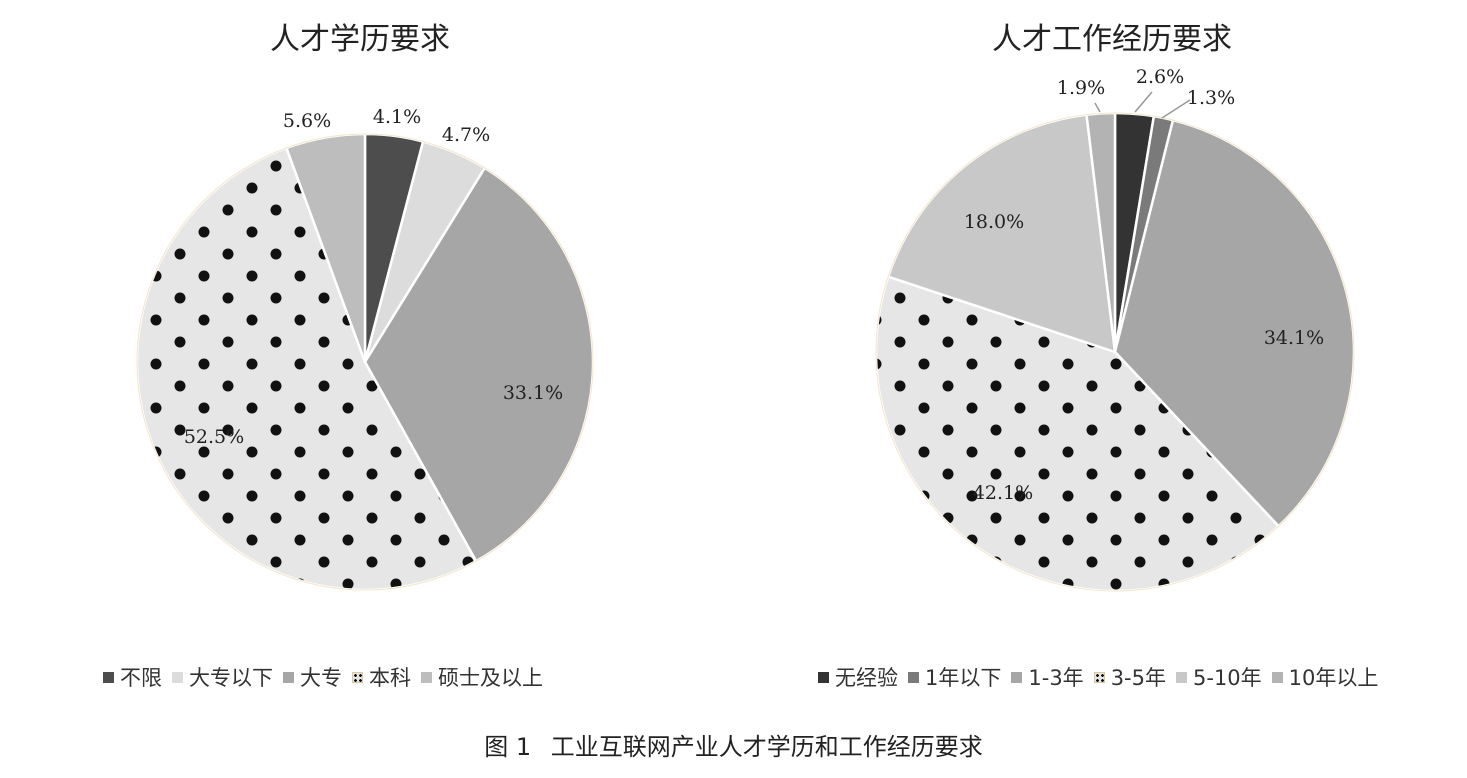 The height and width of the screenshot is (778, 1467). I want to click on legend-label: 本科, so click(390, 678).